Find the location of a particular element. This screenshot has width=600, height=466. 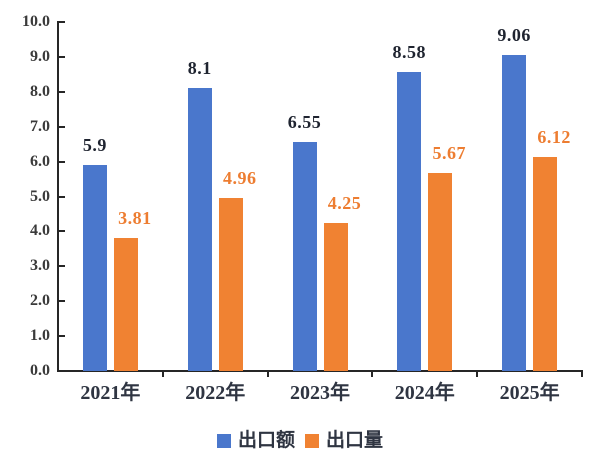

y-tick-label: 10.0 is located at coordinates (36, 21).